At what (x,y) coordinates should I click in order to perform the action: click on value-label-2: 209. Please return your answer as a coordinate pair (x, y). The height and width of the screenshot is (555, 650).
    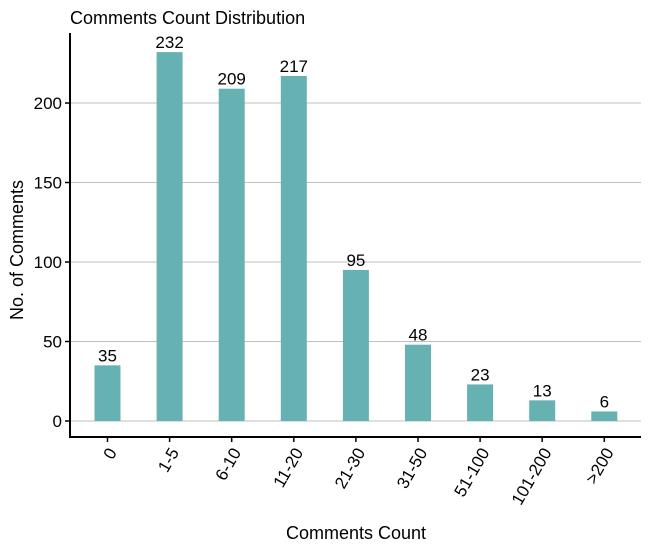
    Looking at the image, I should click on (232, 79).